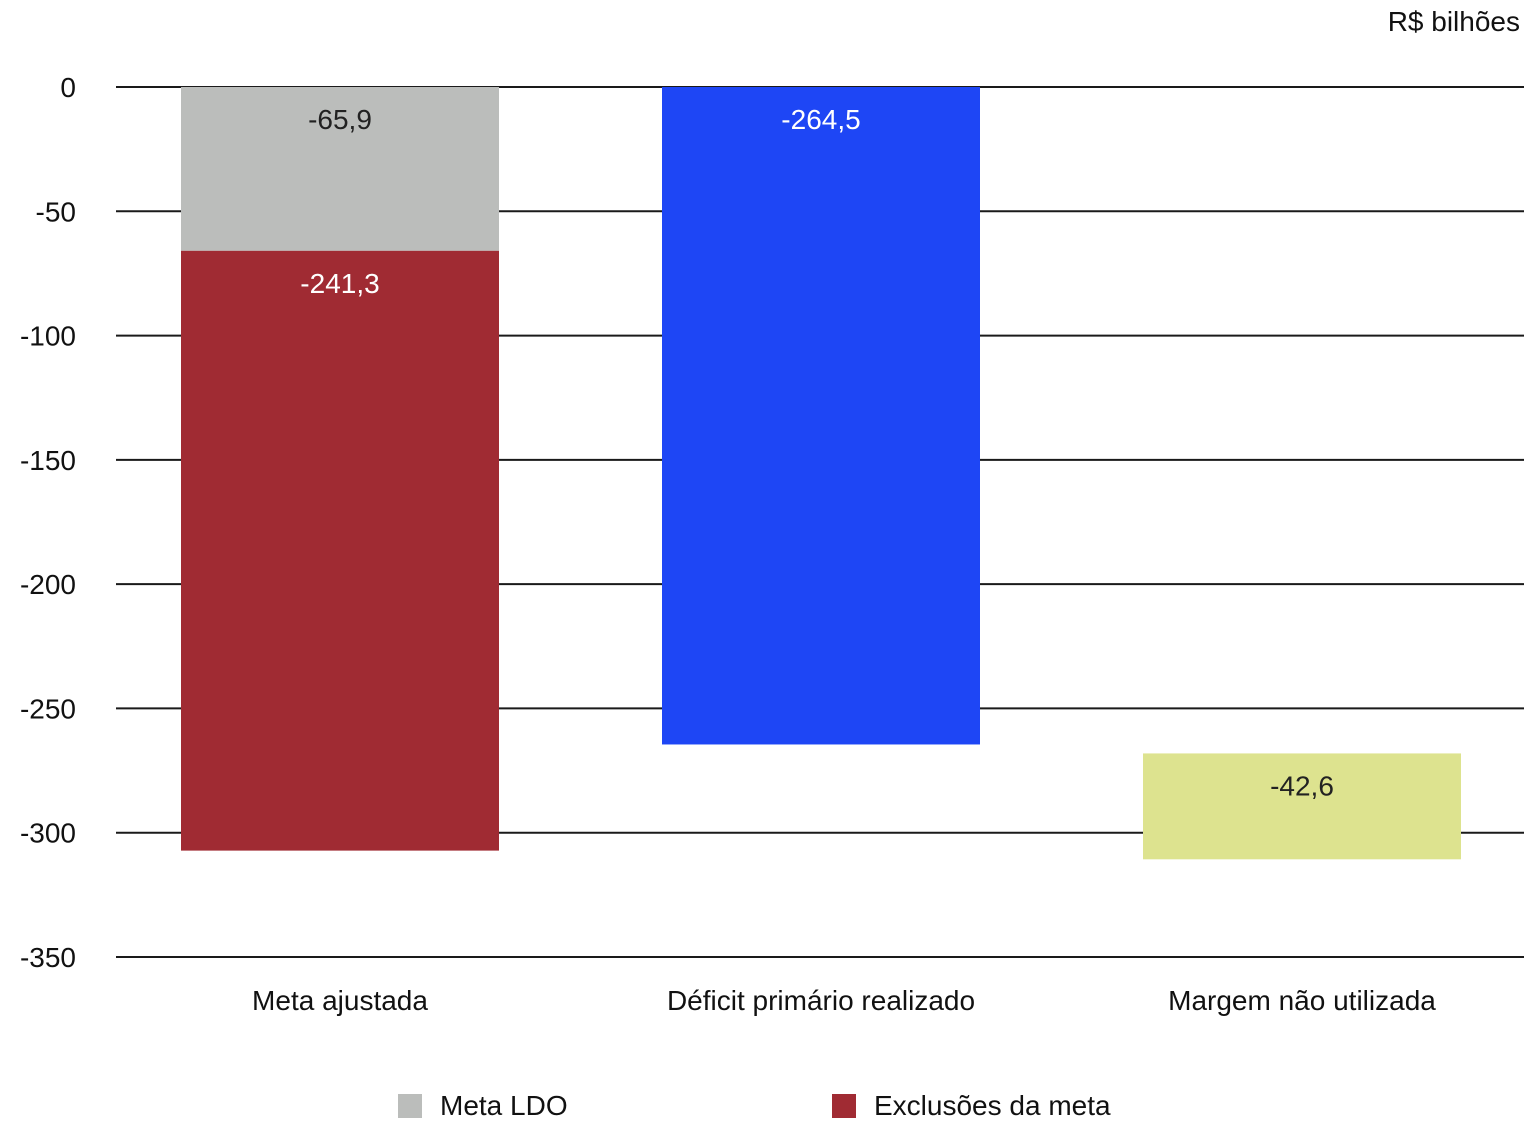 This screenshot has width=1524, height=1146. I want to click on y-tick-label: -300, so click(48, 833).